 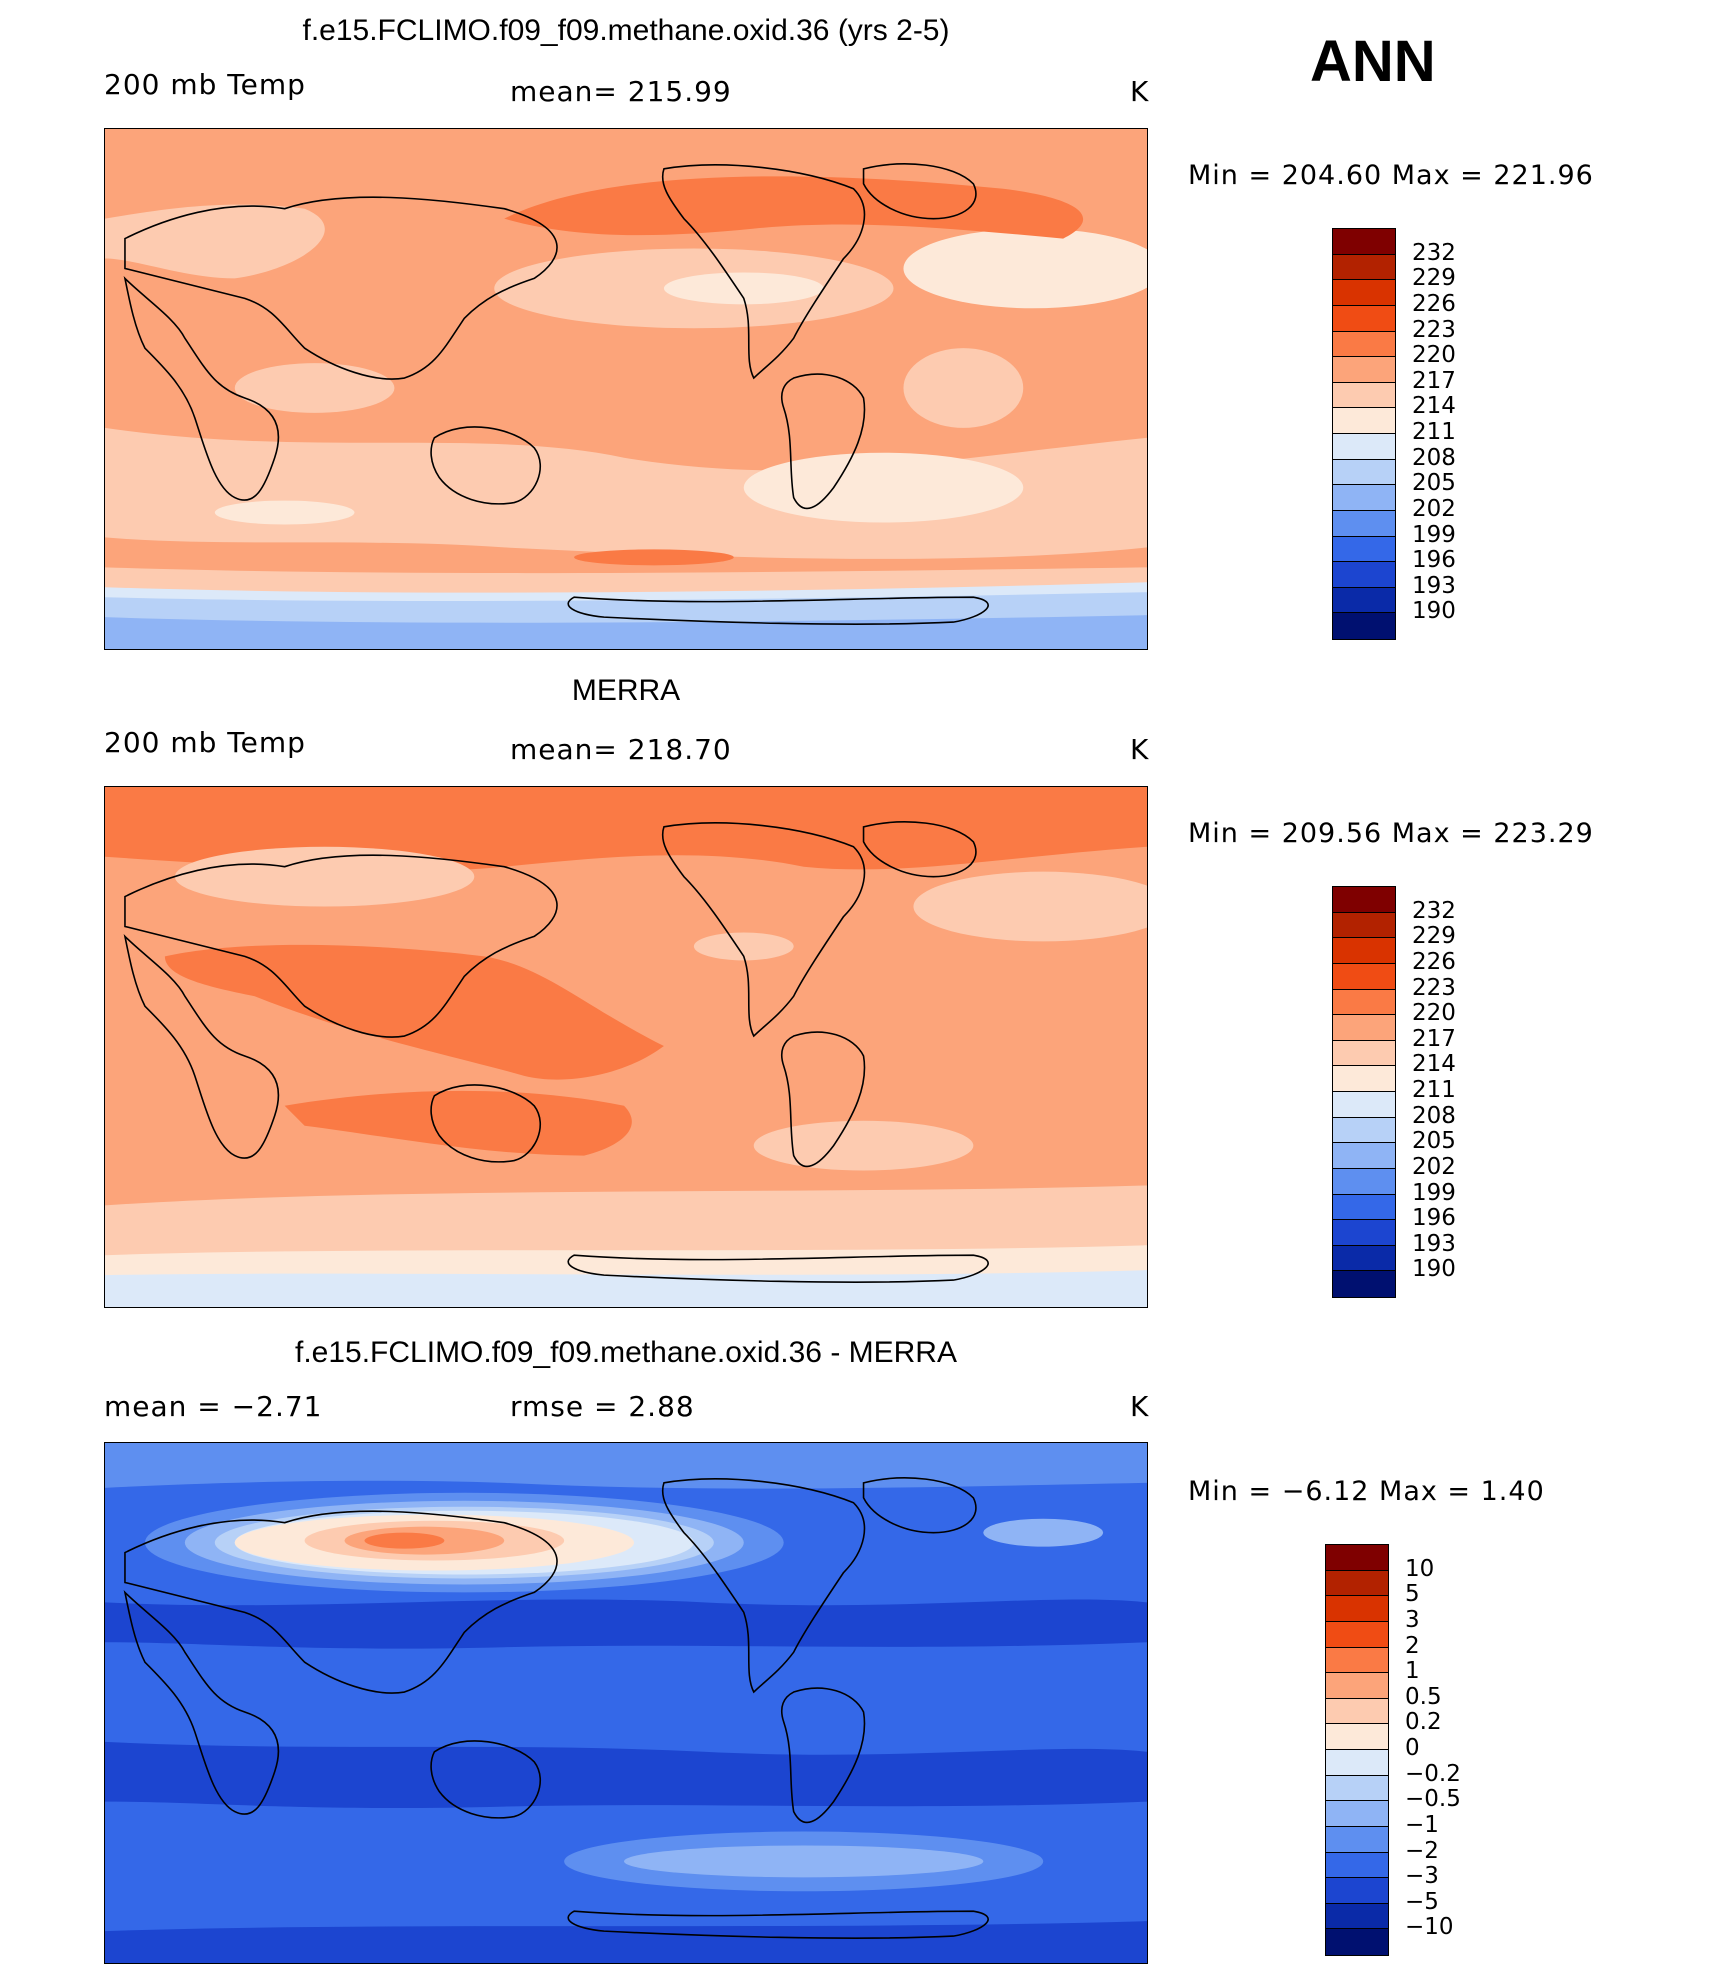 I want to click on panel-1-minmax: Min = 204.60 Max = 221.96, so click(x=1391, y=175).